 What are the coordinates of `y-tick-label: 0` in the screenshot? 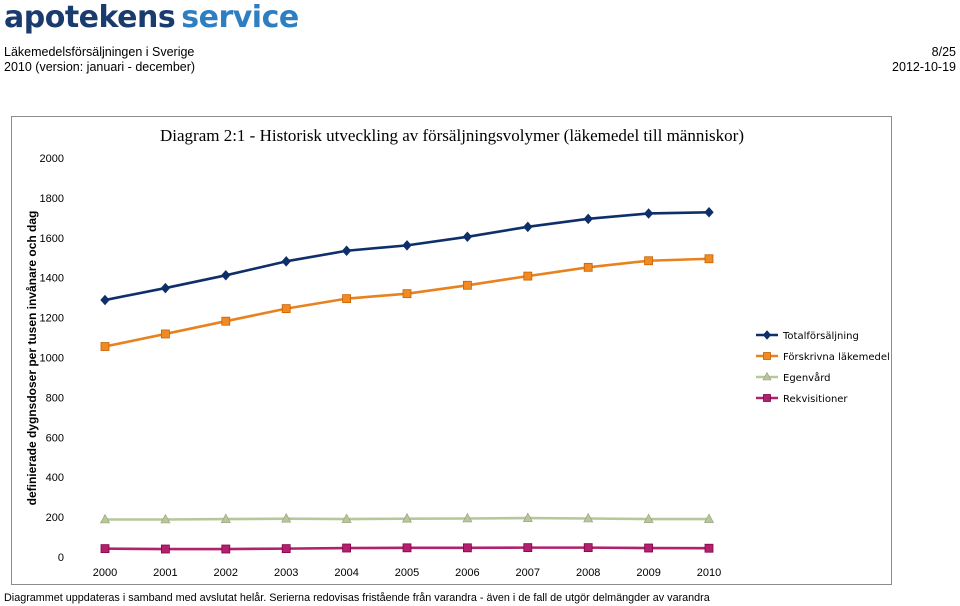 It's located at (61, 558).